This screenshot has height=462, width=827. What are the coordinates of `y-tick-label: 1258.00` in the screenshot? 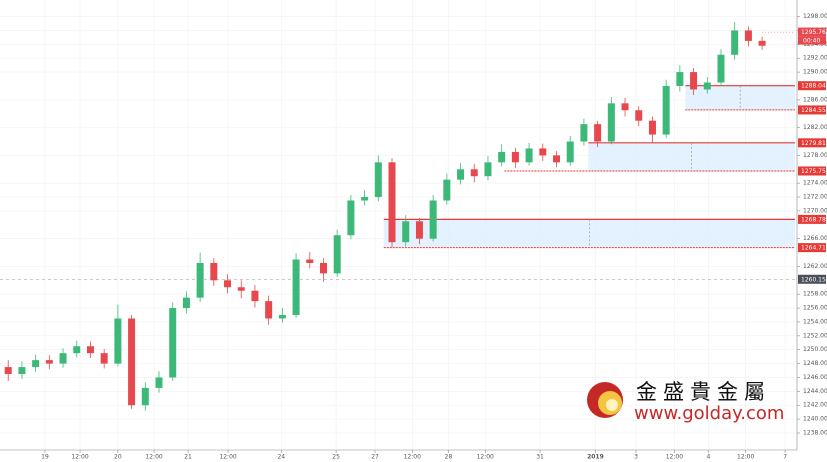 It's located at (815, 294).